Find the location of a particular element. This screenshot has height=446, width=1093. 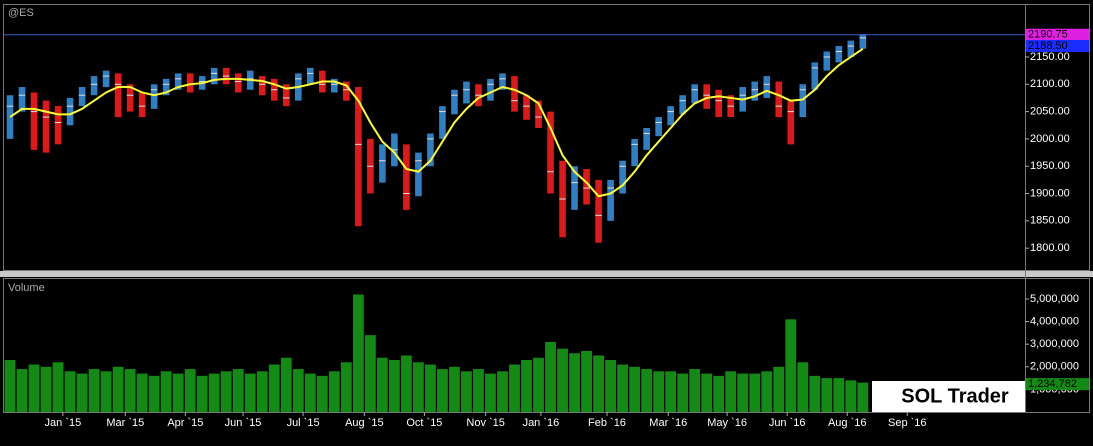

x-tick-label: Mar `15 is located at coordinates (125, 423).